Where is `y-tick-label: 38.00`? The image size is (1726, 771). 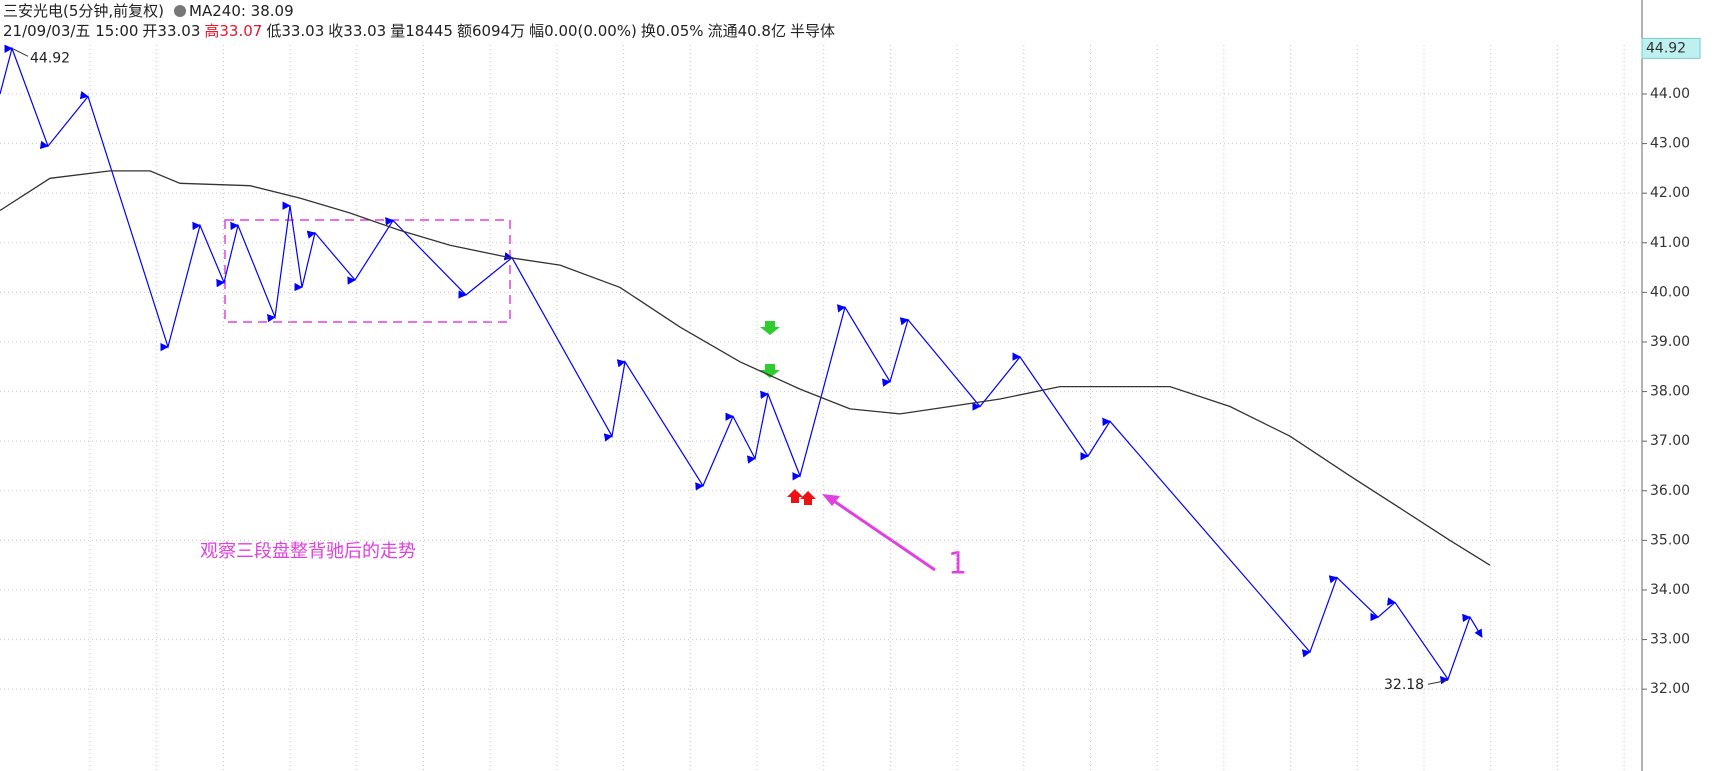 y-tick-label: 38.00 is located at coordinates (1670, 392).